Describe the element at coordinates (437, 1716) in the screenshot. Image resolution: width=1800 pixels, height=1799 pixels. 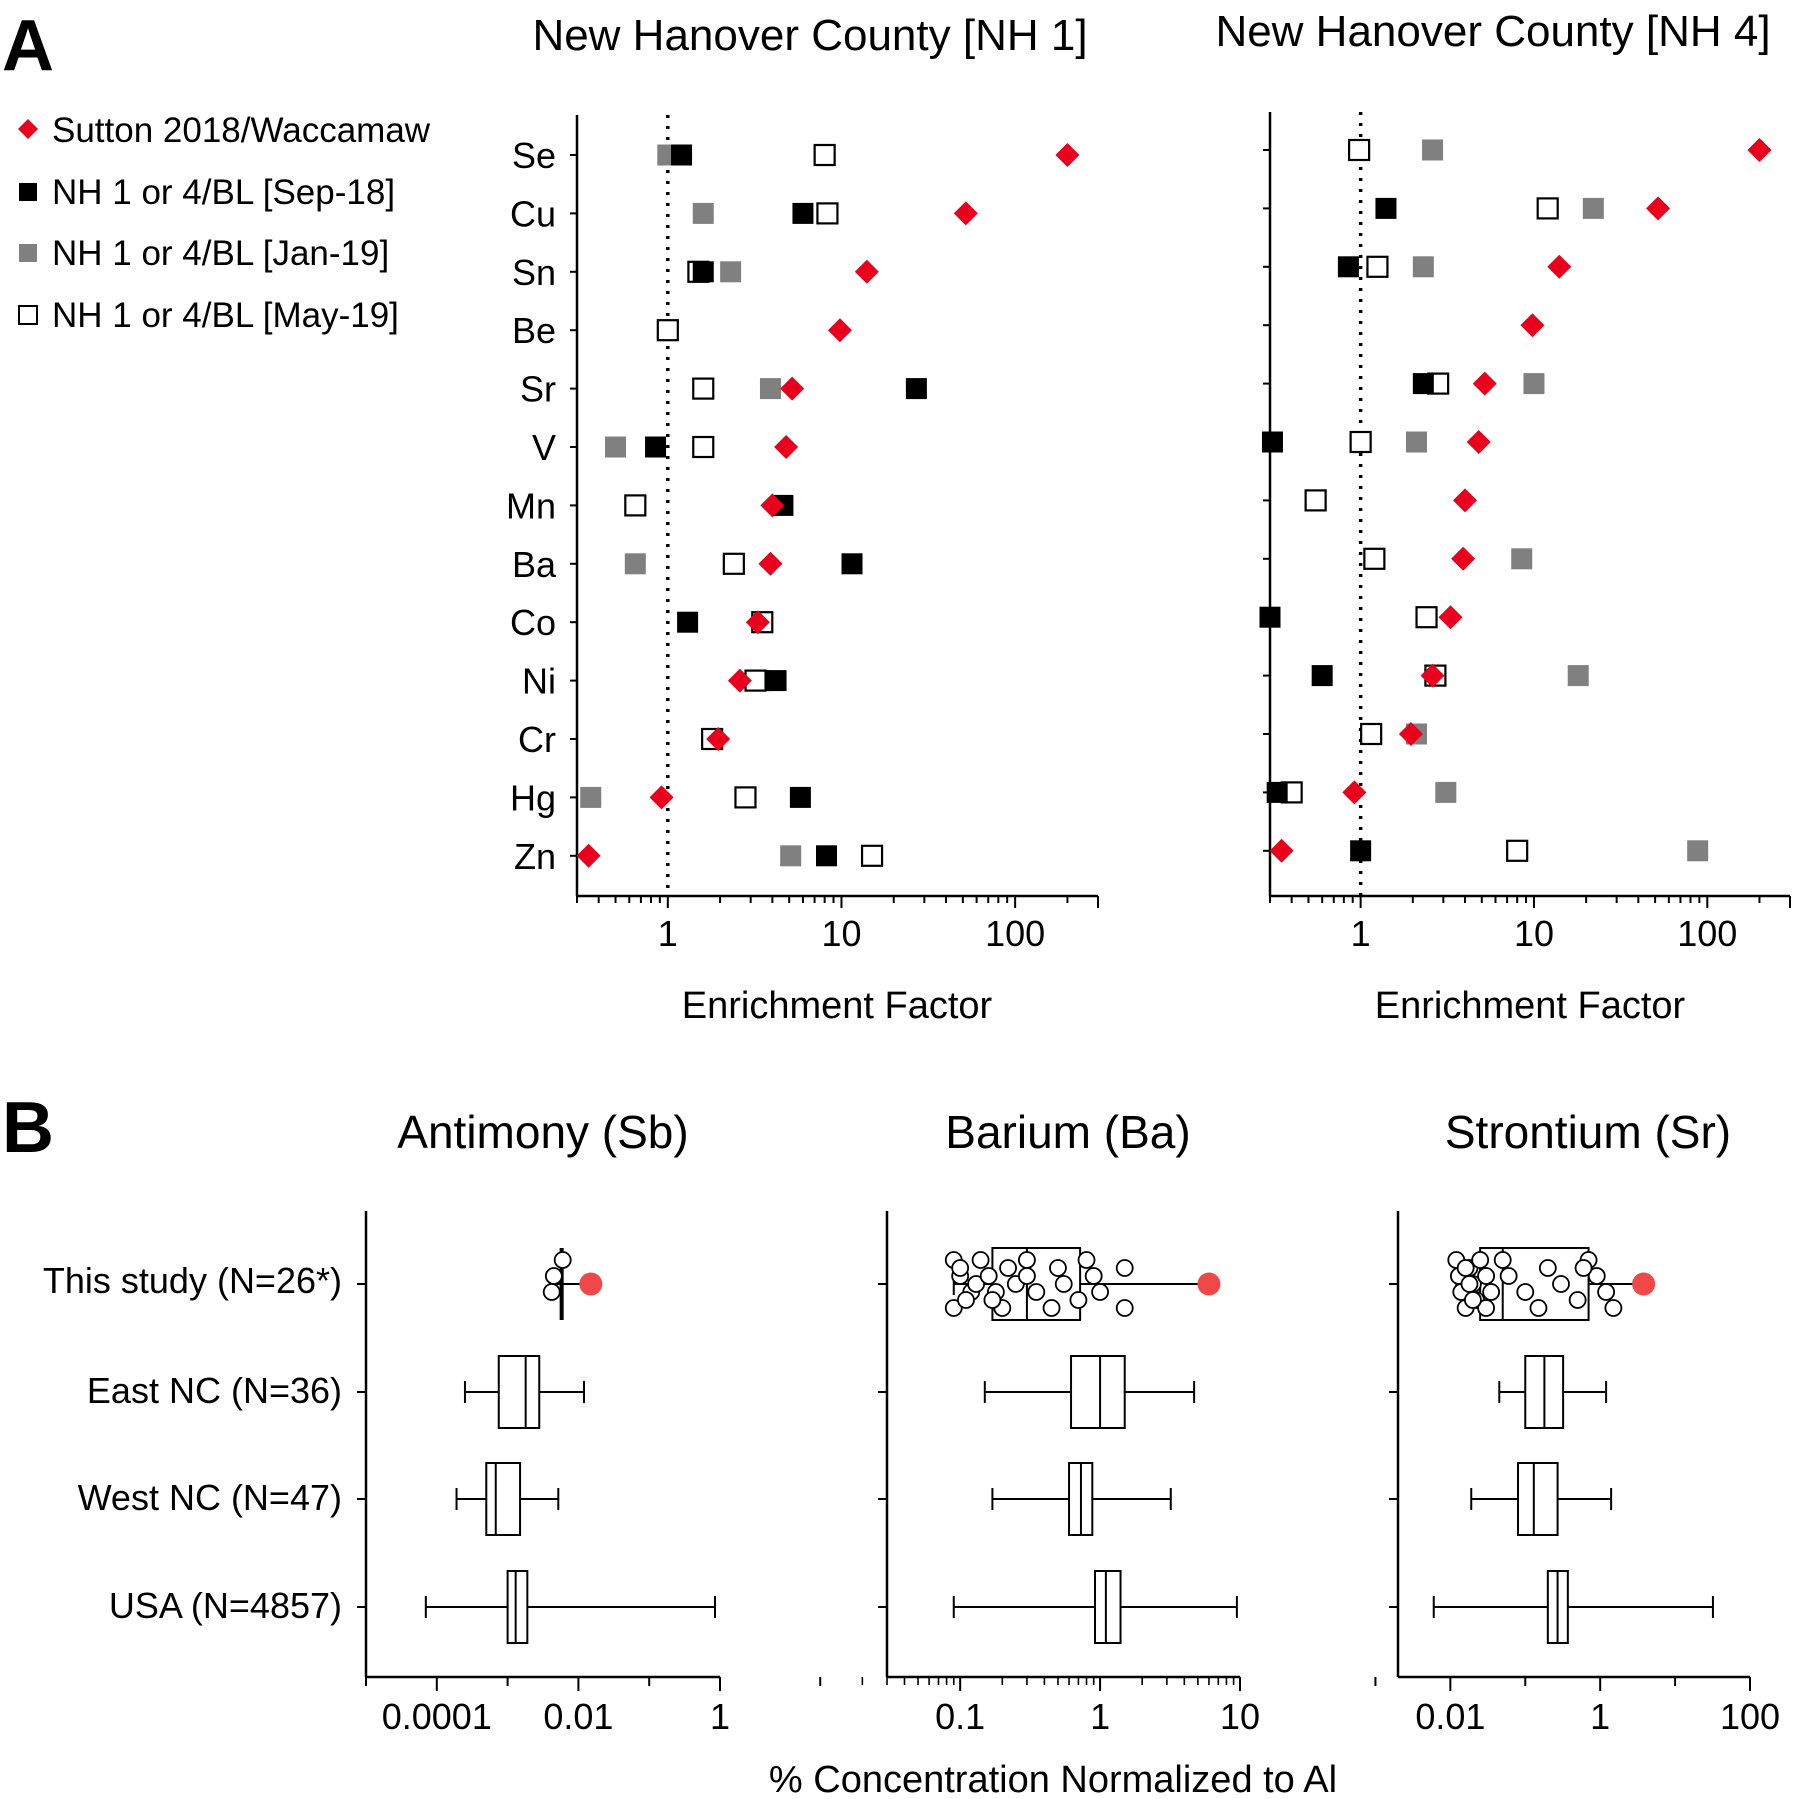
I see `x-tick-label: 0.0001` at that location.